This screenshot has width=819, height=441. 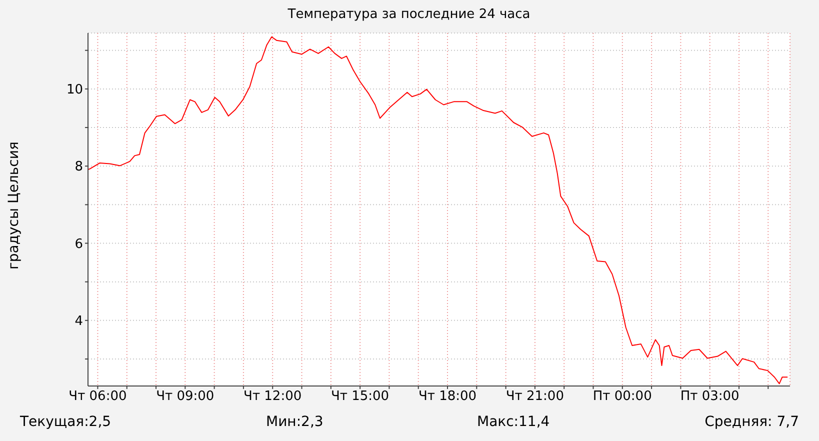 I want to click on y-tick-label: 6, so click(x=78, y=244).